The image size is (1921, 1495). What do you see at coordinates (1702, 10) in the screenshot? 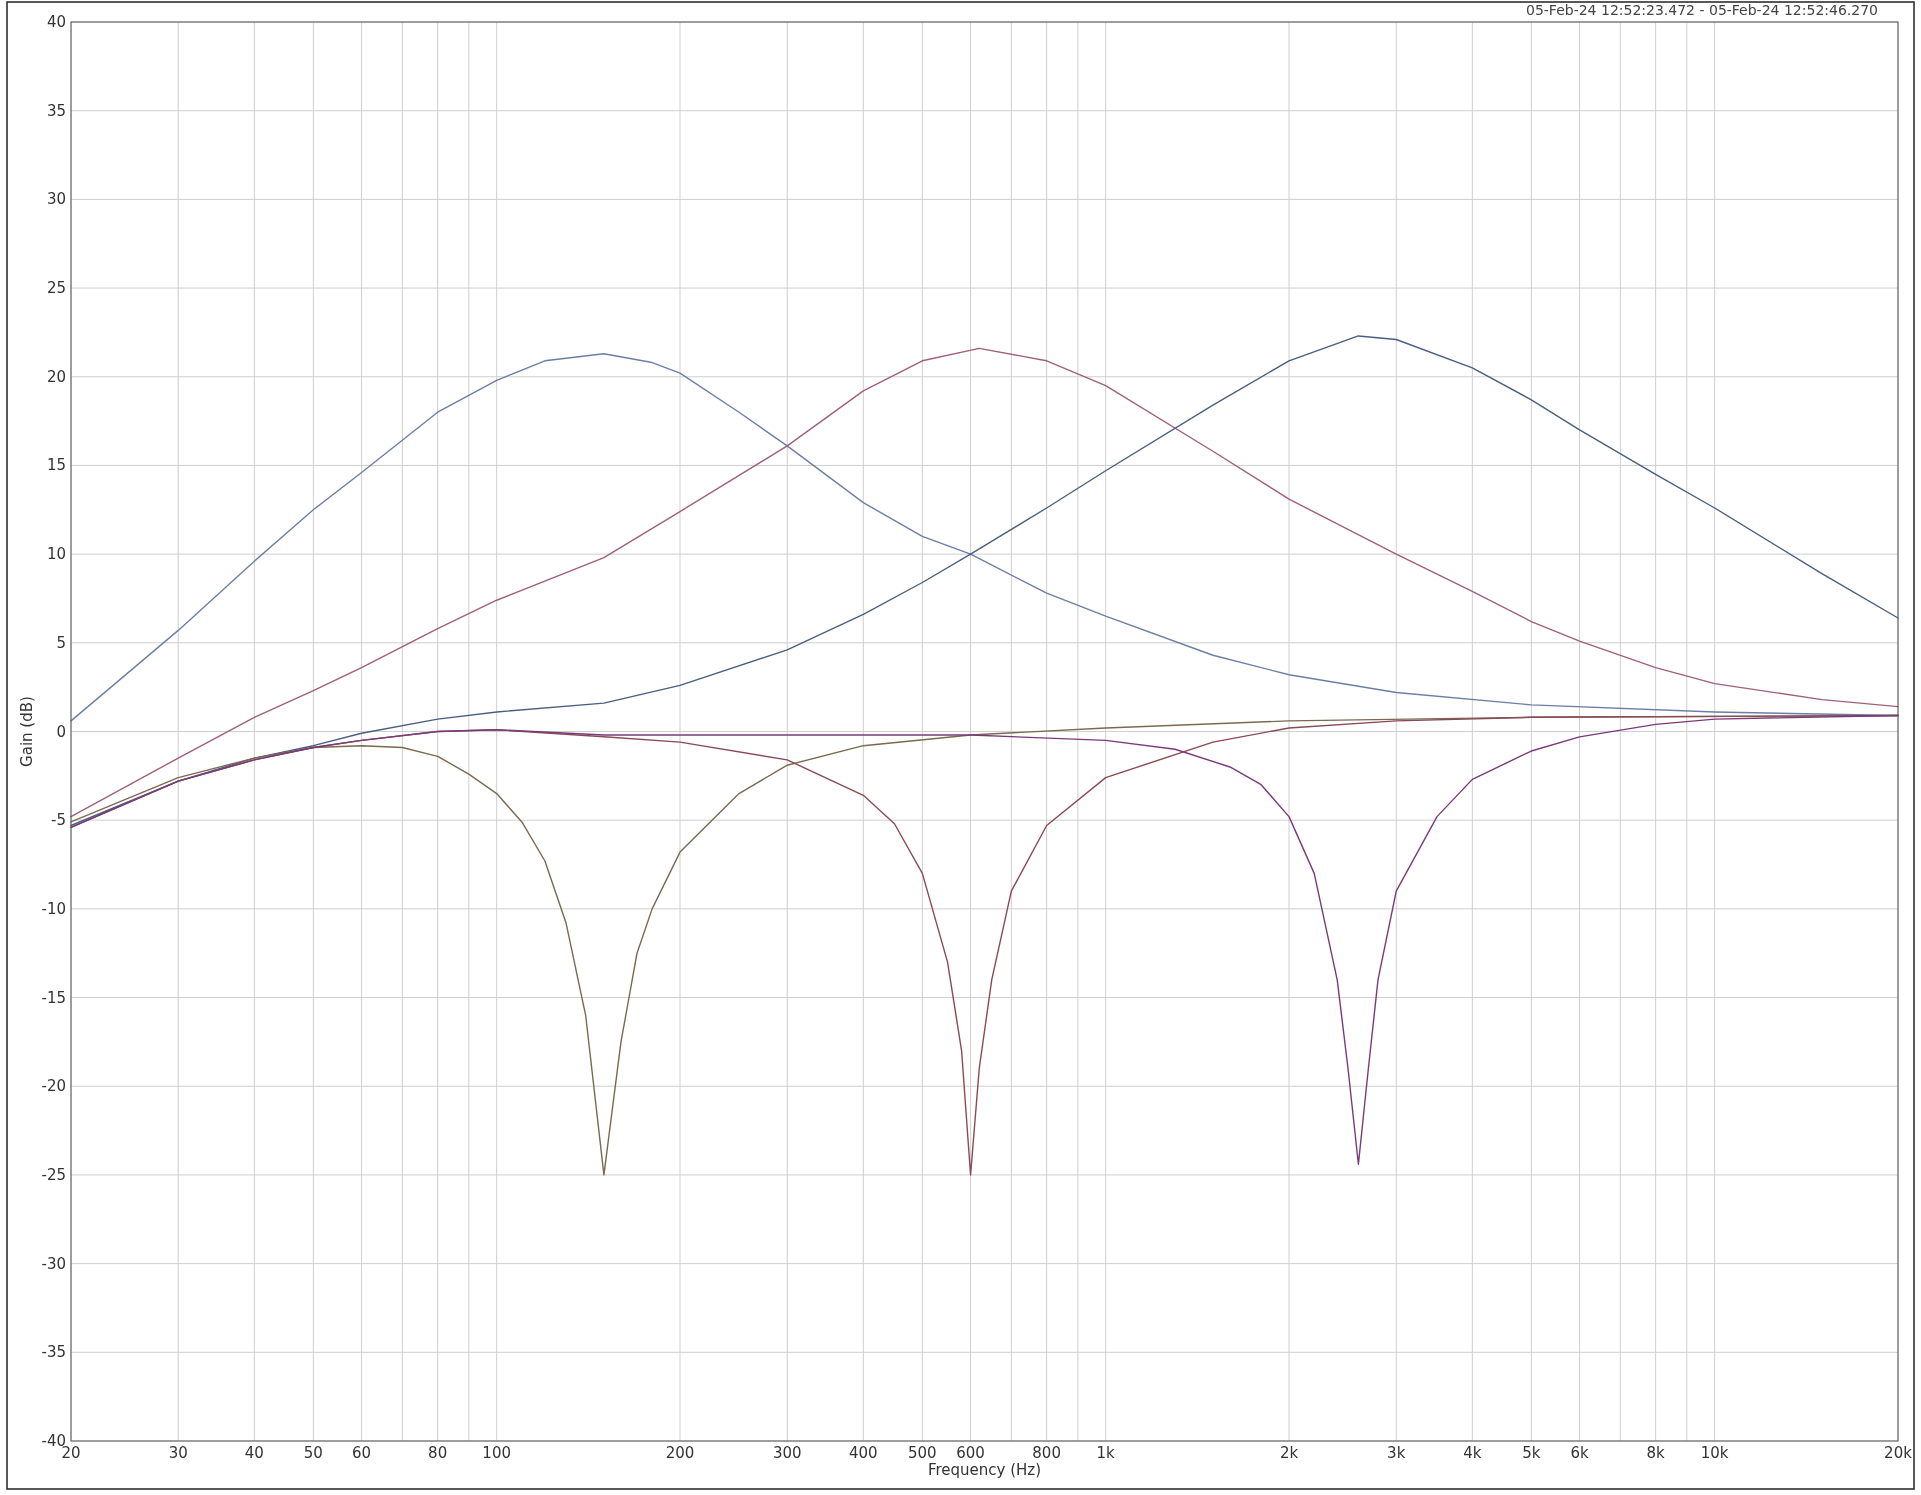
I see `text: 05-Feb-24 12:52:23.472 - 05-Feb-24 12:52:46.270` at bounding box center [1702, 10].